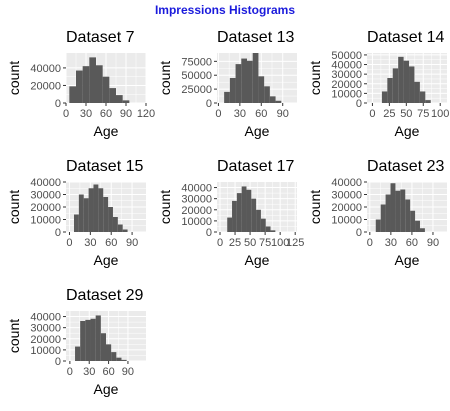  What do you see at coordinates (225, 10) in the screenshot?
I see `chart-main-title: Impressions Histograms` at bounding box center [225, 10].